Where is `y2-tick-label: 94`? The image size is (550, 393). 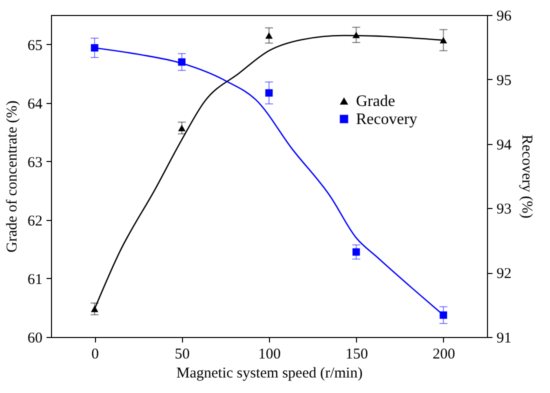 y2-tick-label: 94 is located at coordinates (504, 145).